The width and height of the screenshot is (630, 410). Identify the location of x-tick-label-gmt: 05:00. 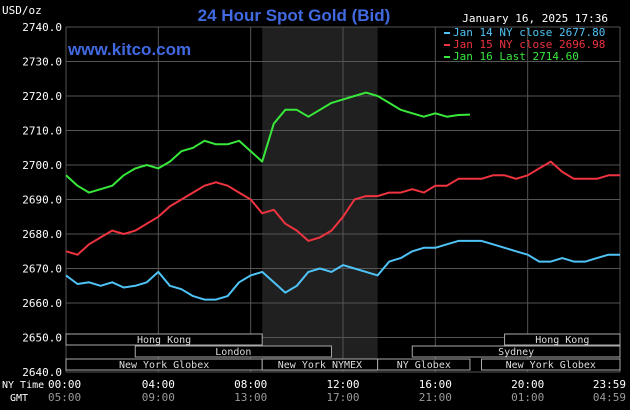
(64, 397).